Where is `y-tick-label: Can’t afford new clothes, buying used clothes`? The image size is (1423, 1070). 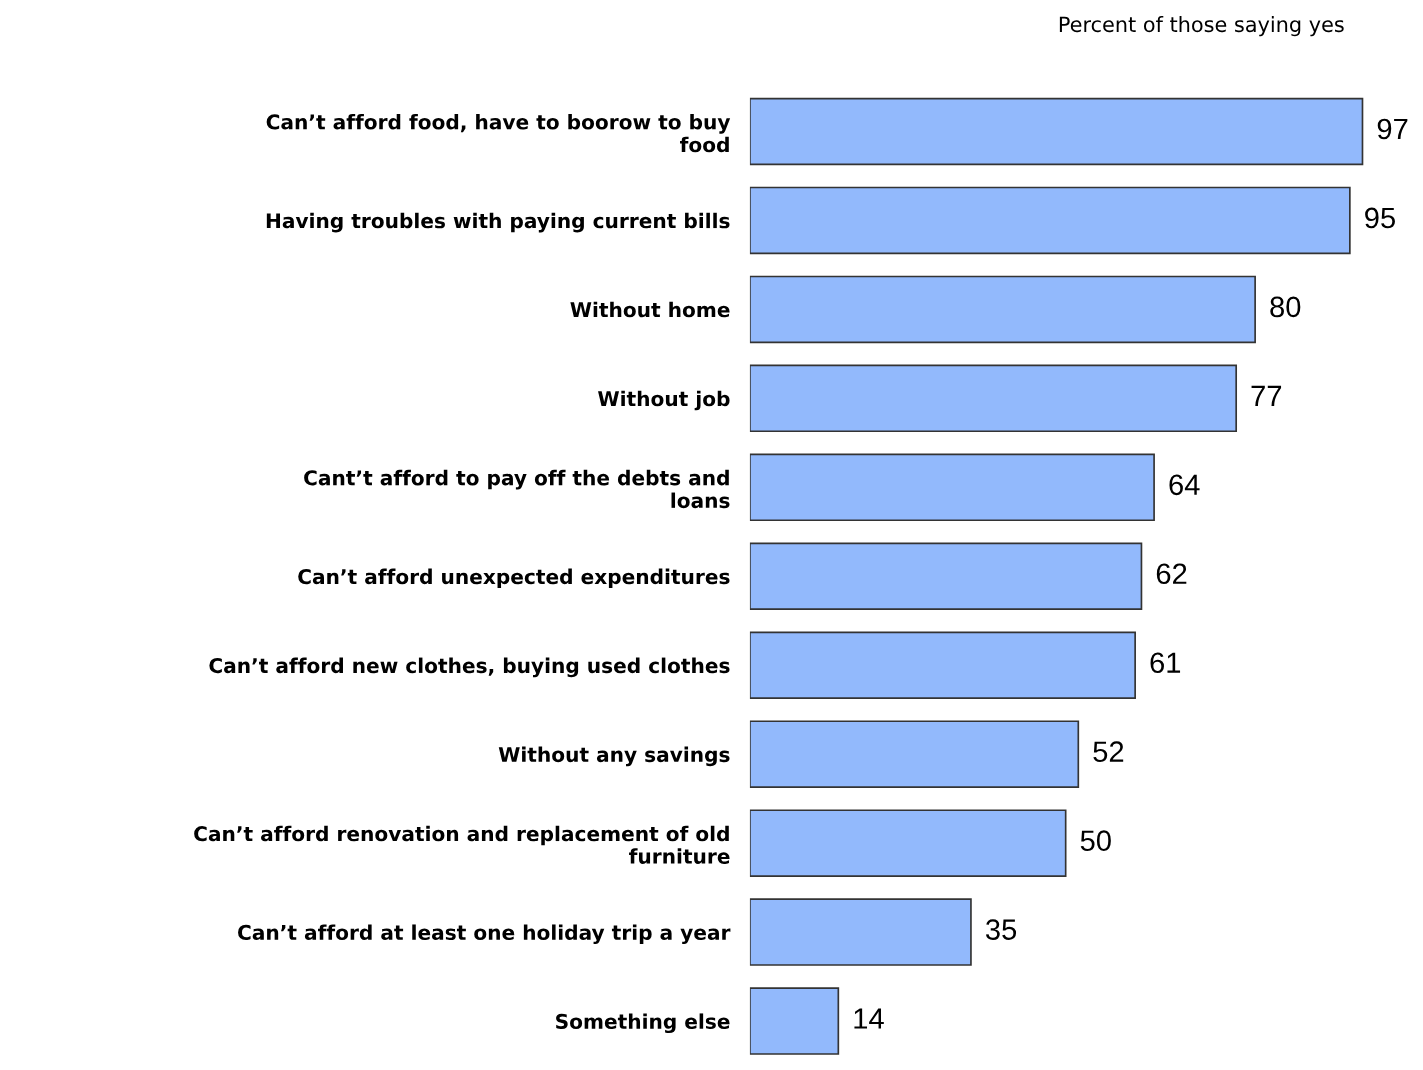
y-tick-label: Can’t afford new clothes, buying used clothes is located at coordinates (469, 667).